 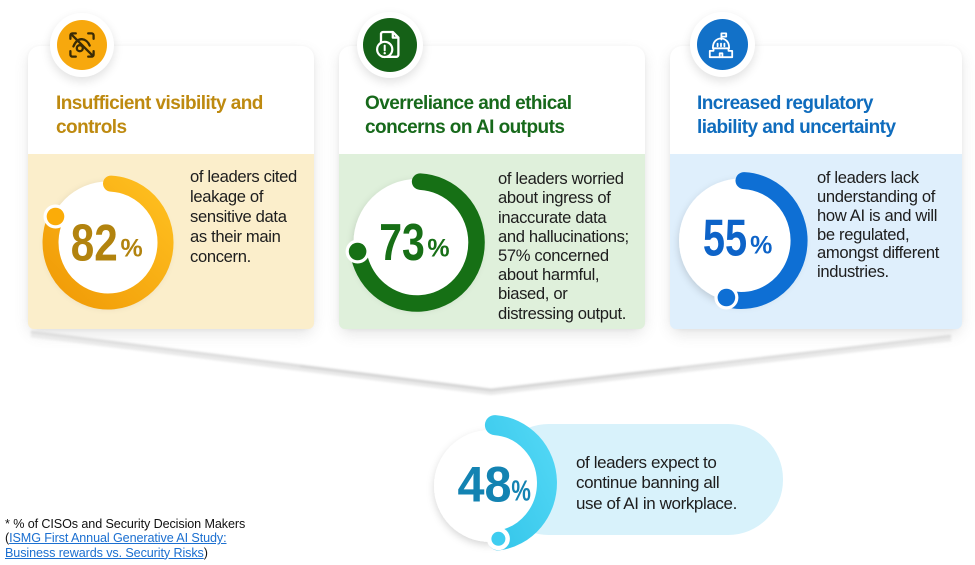 What do you see at coordinates (94, 244) in the screenshot?
I see `svg-text: 82` at bounding box center [94, 244].